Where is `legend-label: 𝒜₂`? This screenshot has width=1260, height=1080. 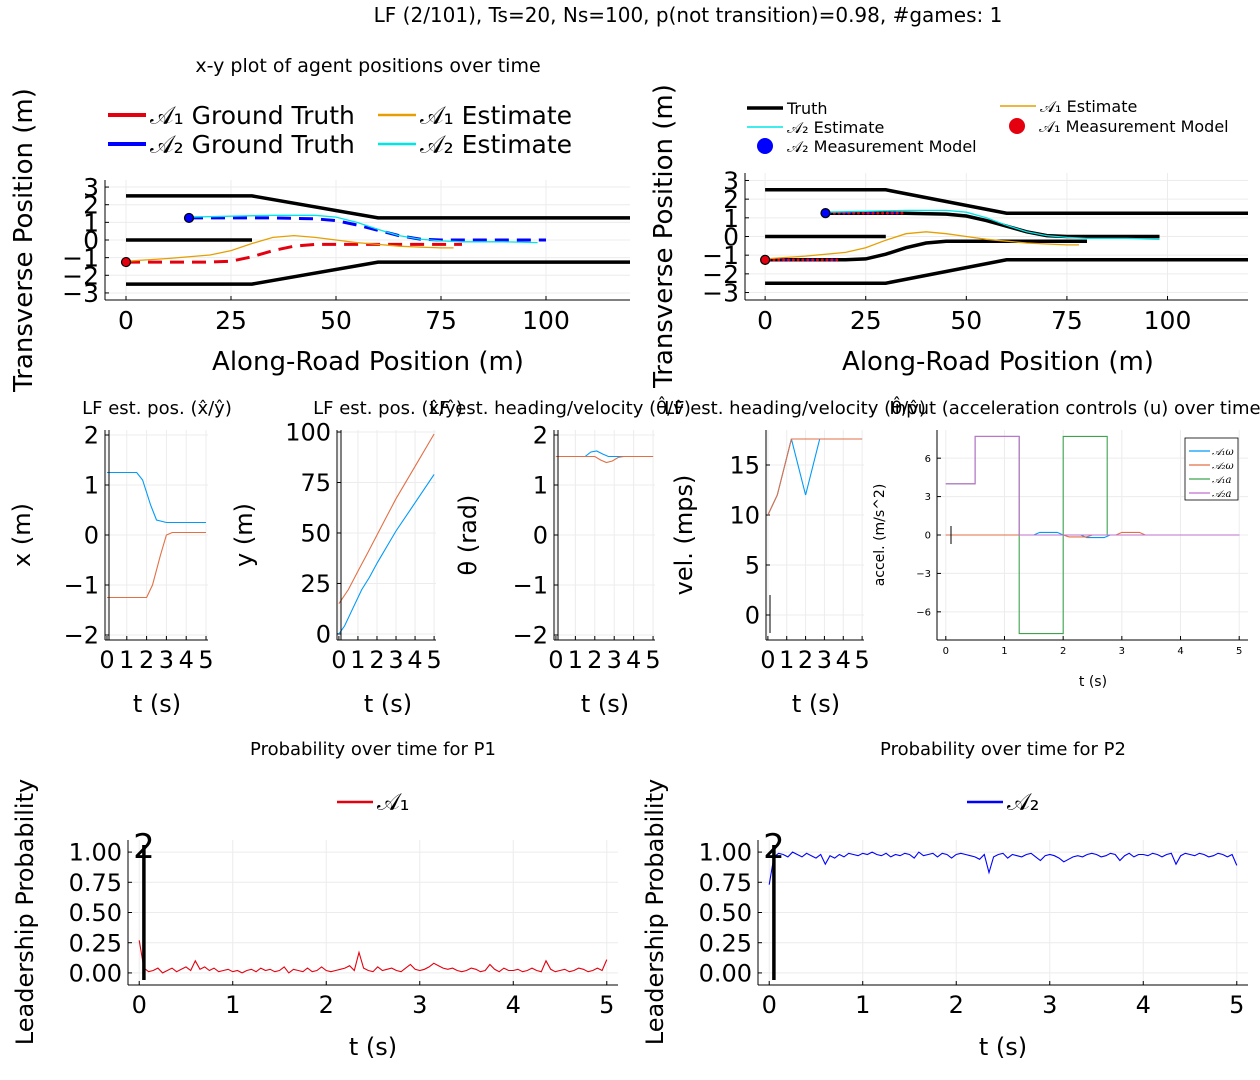
legend-label: 𝒜₂ is located at coordinates (1023, 802).